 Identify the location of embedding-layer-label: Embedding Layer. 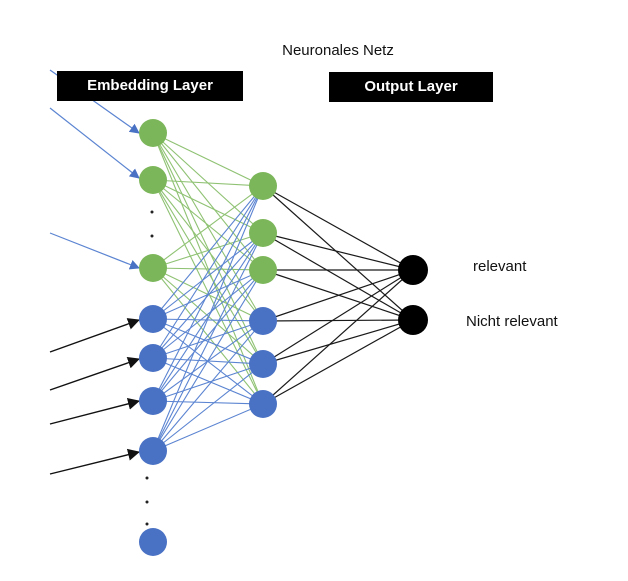
(150, 86).